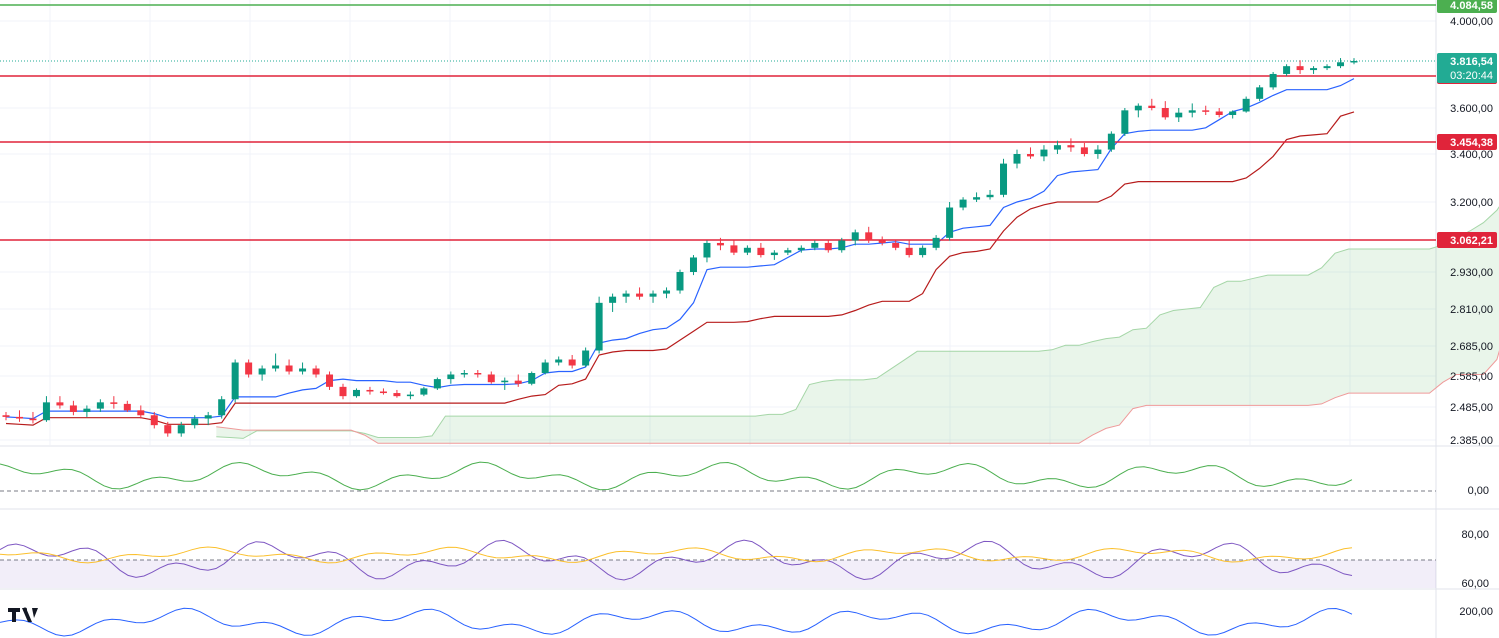 This screenshot has height=638, width=1499. Describe the element at coordinates (1467, 6) in the screenshot. I see `level-tag: 4.084,58` at that location.